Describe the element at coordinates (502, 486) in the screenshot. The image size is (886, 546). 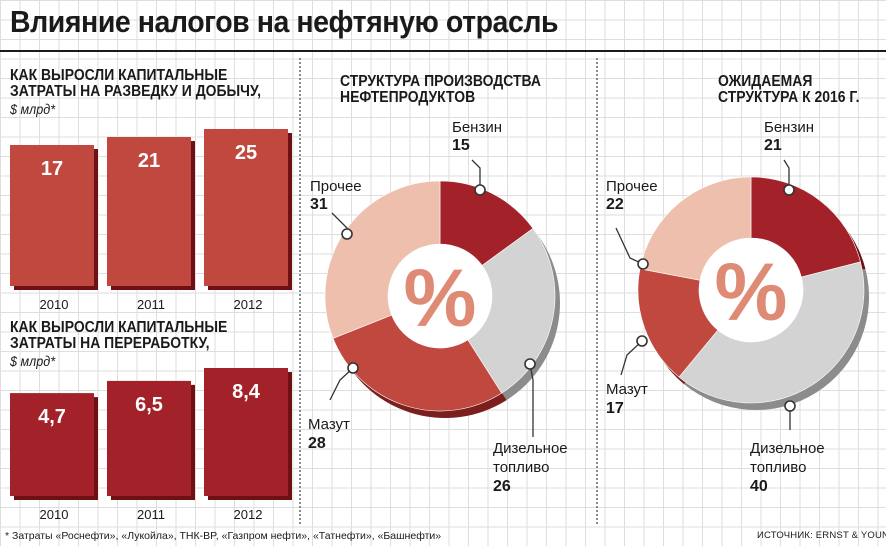
I see `donut-1-dizel-value: 26` at that location.